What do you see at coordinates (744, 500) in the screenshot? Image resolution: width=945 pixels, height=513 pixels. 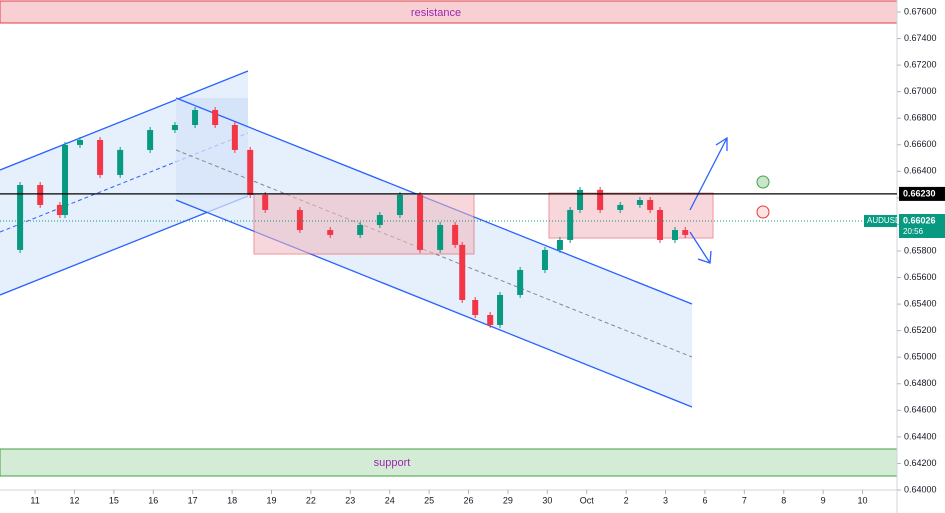 I see `x-tick-label: 7` at bounding box center [744, 500].